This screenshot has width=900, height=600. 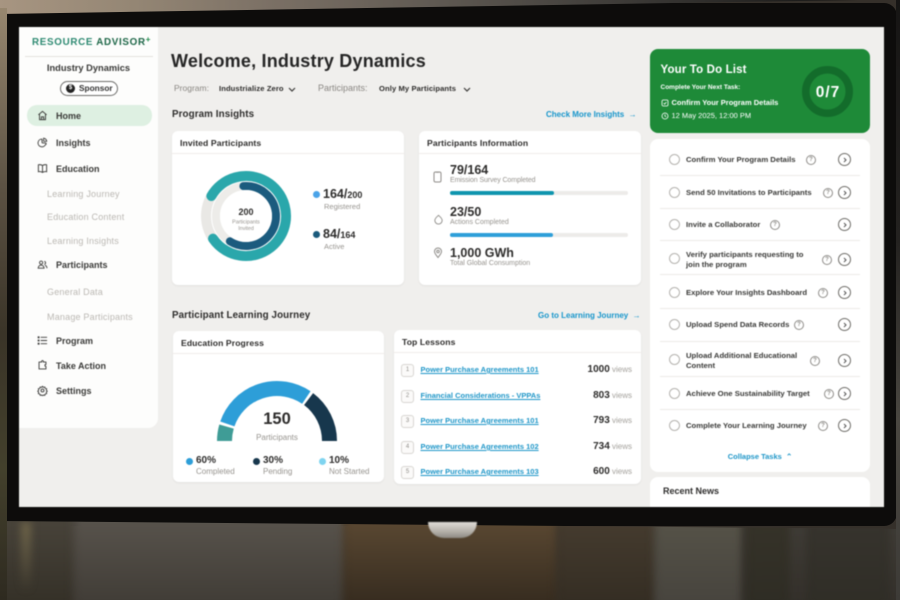 I want to click on svg-text: Invited, so click(x=246, y=228).